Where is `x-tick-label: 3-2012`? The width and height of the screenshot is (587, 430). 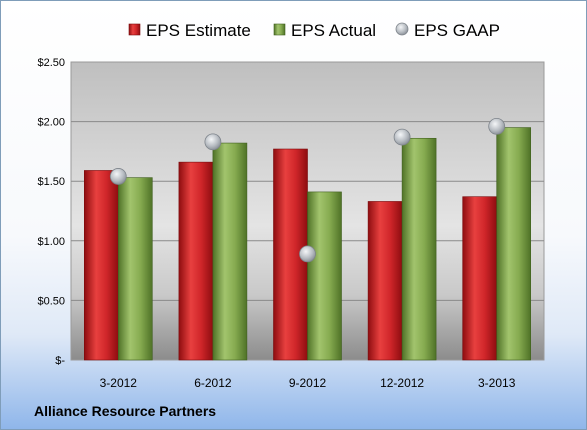 x-tick-label: 3-2012 is located at coordinates (119, 383).